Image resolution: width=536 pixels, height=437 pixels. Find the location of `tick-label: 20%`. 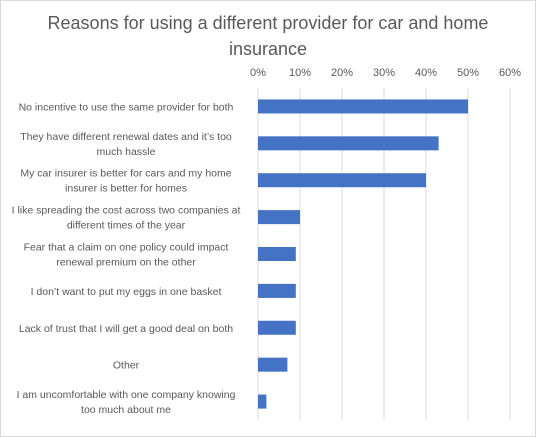

tick-label: 20% is located at coordinates (342, 73).